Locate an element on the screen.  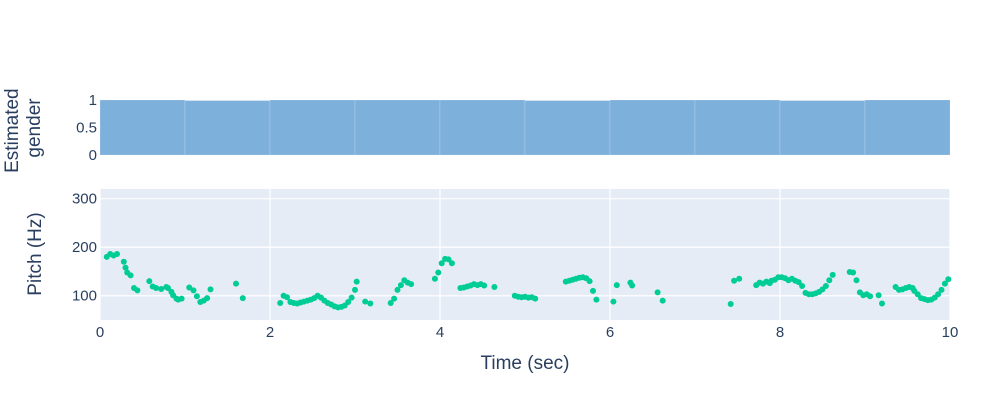
time-x-tick-label: 2 is located at coordinates (270, 332).